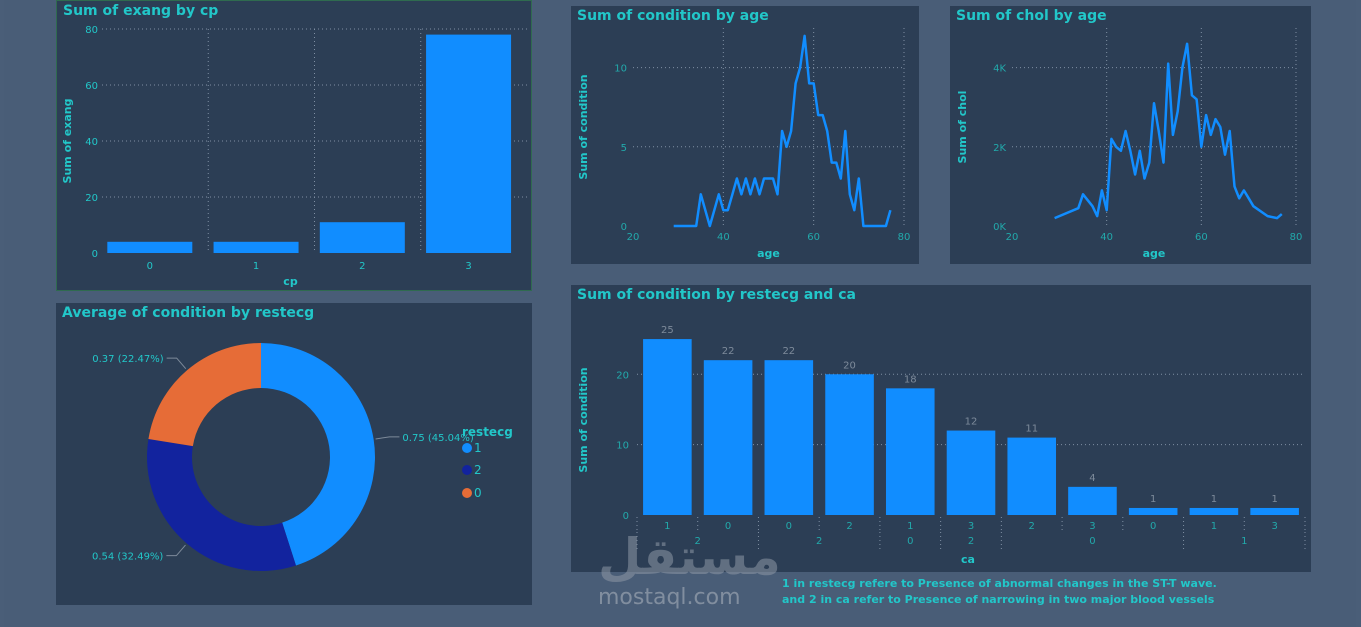 Image resolution: width=1361 pixels, height=627 pixels. What do you see at coordinates (669, 597) in the screenshot?
I see `watermark-text: mostaql.com` at bounding box center [669, 597].